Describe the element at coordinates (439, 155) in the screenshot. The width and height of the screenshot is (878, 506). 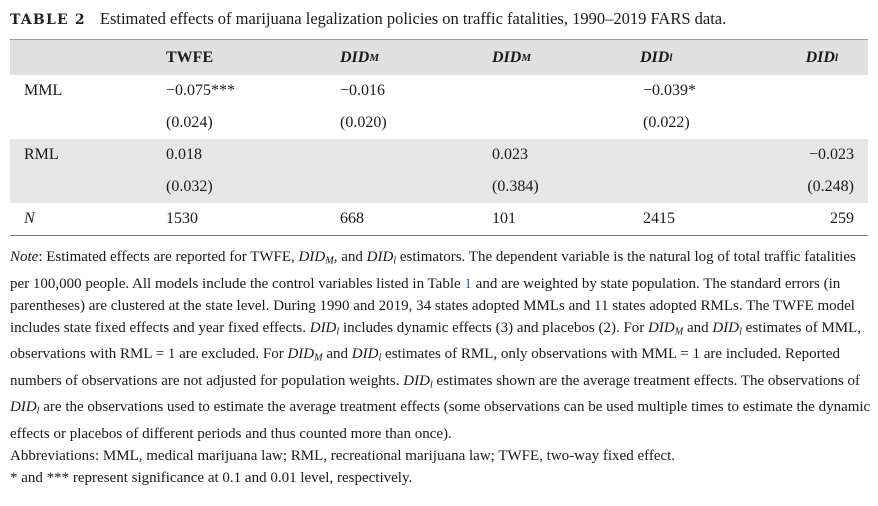
I see `table-row: RML 0.018 0.023 −0.023` at that location.